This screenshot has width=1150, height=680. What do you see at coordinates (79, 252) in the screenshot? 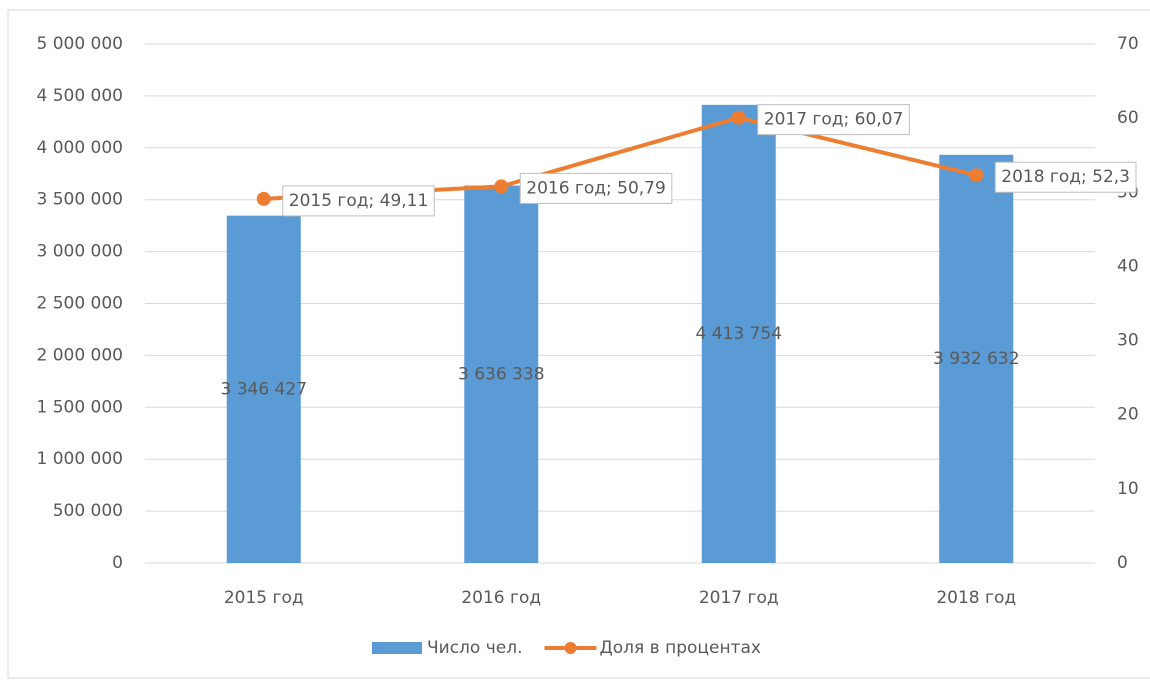
I see `y-tick-label: 3 000 000` at bounding box center [79, 252].